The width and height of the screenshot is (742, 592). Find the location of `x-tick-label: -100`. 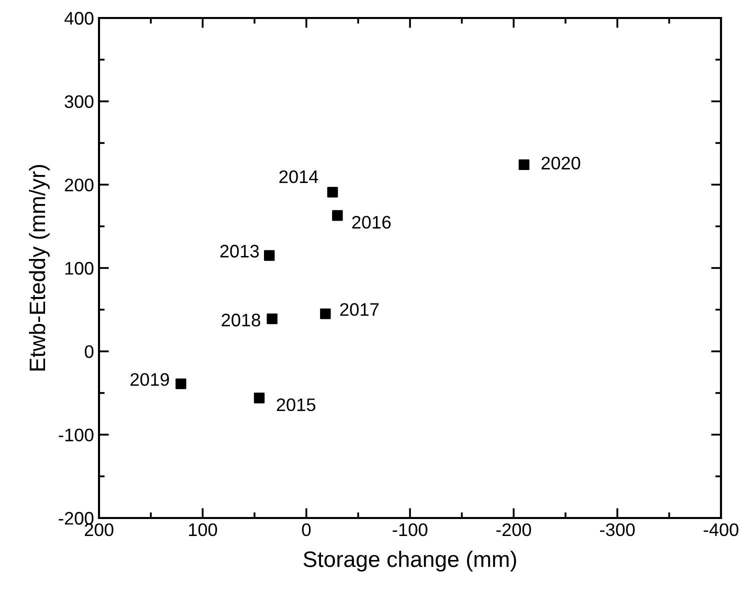

x-tick-label: -100 is located at coordinates (410, 529).